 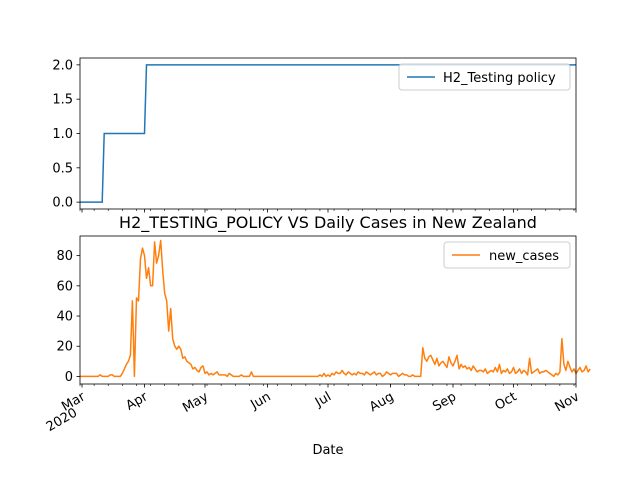 I want to click on bottom-legend-label: new_cases, so click(x=524, y=256).